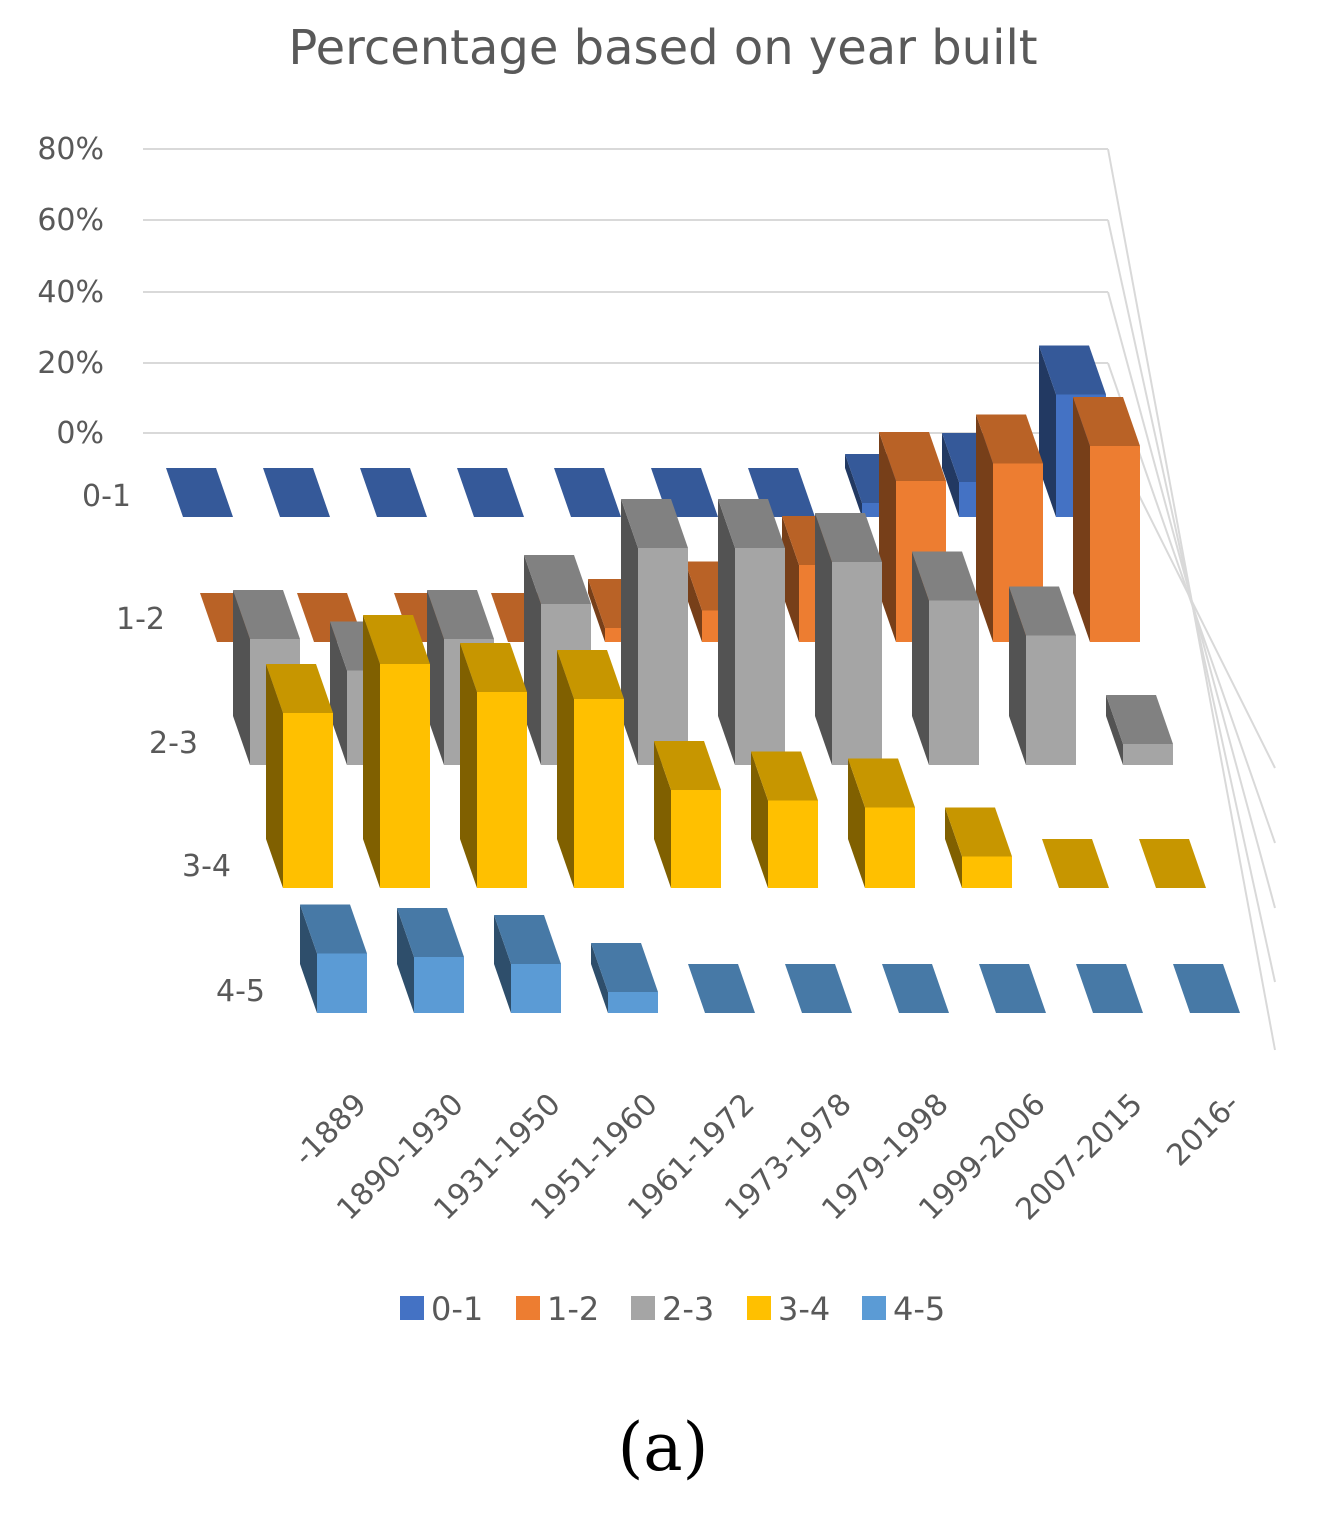 The height and width of the screenshot is (1522, 1327). Describe the element at coordinates (70, 149) in the screenshot. I see `y-tick-label: 80%` at that location.